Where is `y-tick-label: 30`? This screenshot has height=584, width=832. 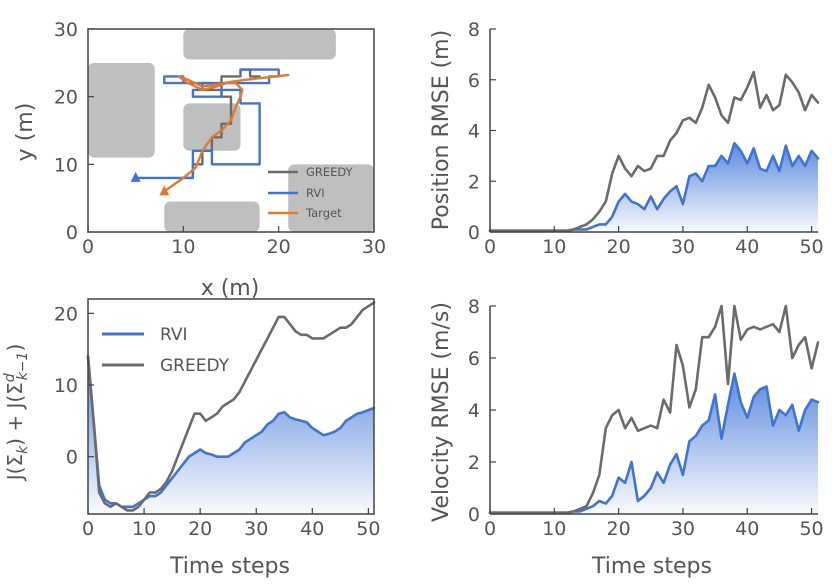
y-tick-label: 30 is located at coordinates (66, 30).